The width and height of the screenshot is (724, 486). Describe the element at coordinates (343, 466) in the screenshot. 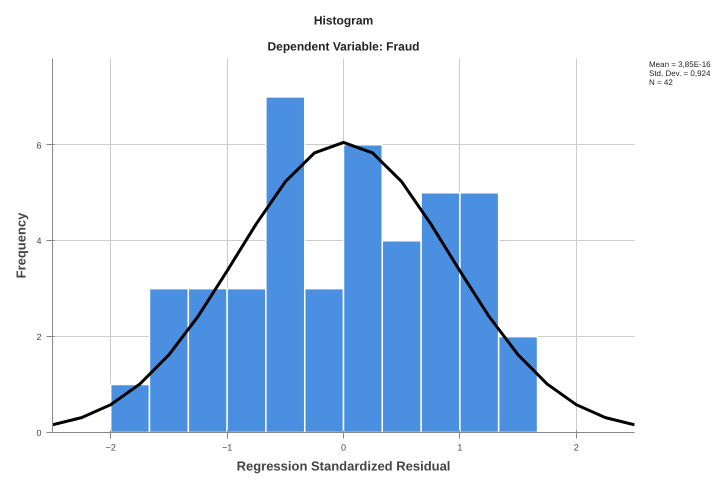

I see `x-axis-title: Regression Standardized Residual` at that location.